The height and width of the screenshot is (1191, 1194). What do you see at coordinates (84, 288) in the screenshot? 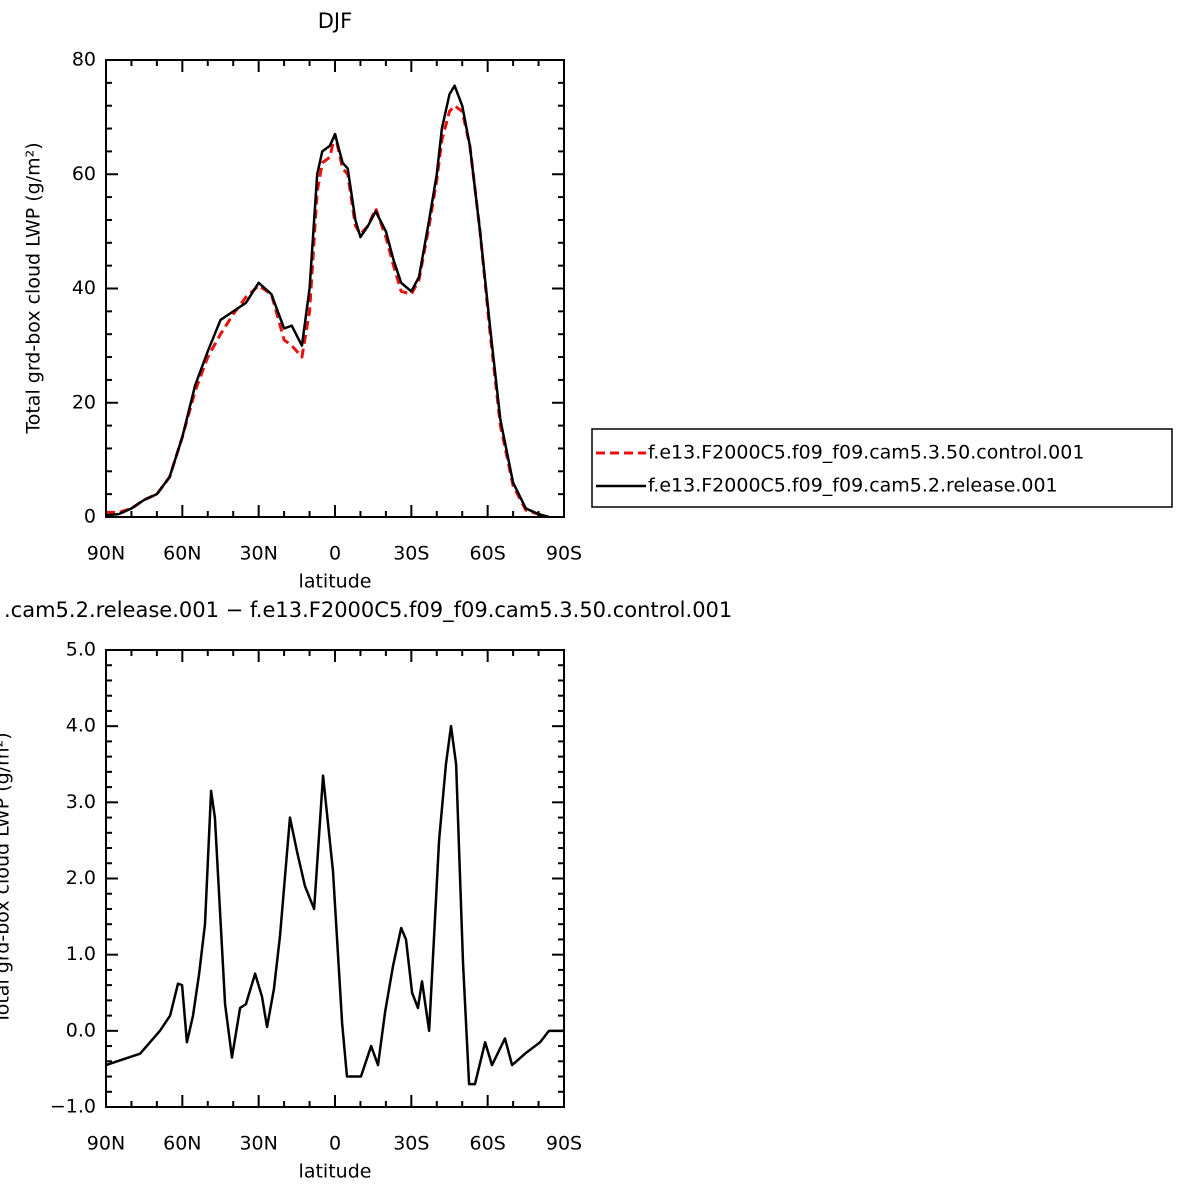
I see `y-tick-label: 40` at bounding box center [84, 288].